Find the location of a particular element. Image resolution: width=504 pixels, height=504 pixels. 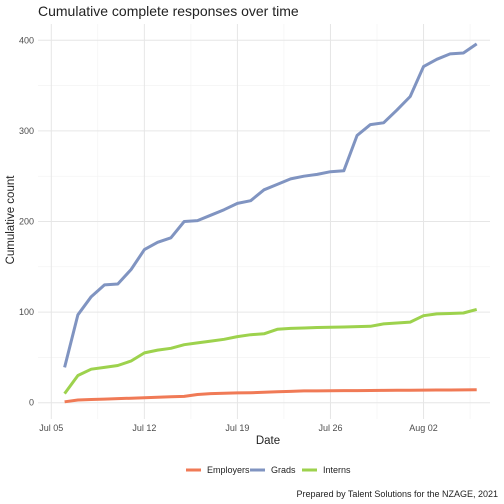

y-axis-title: Cumulative count is located at coordinates (11, 220).